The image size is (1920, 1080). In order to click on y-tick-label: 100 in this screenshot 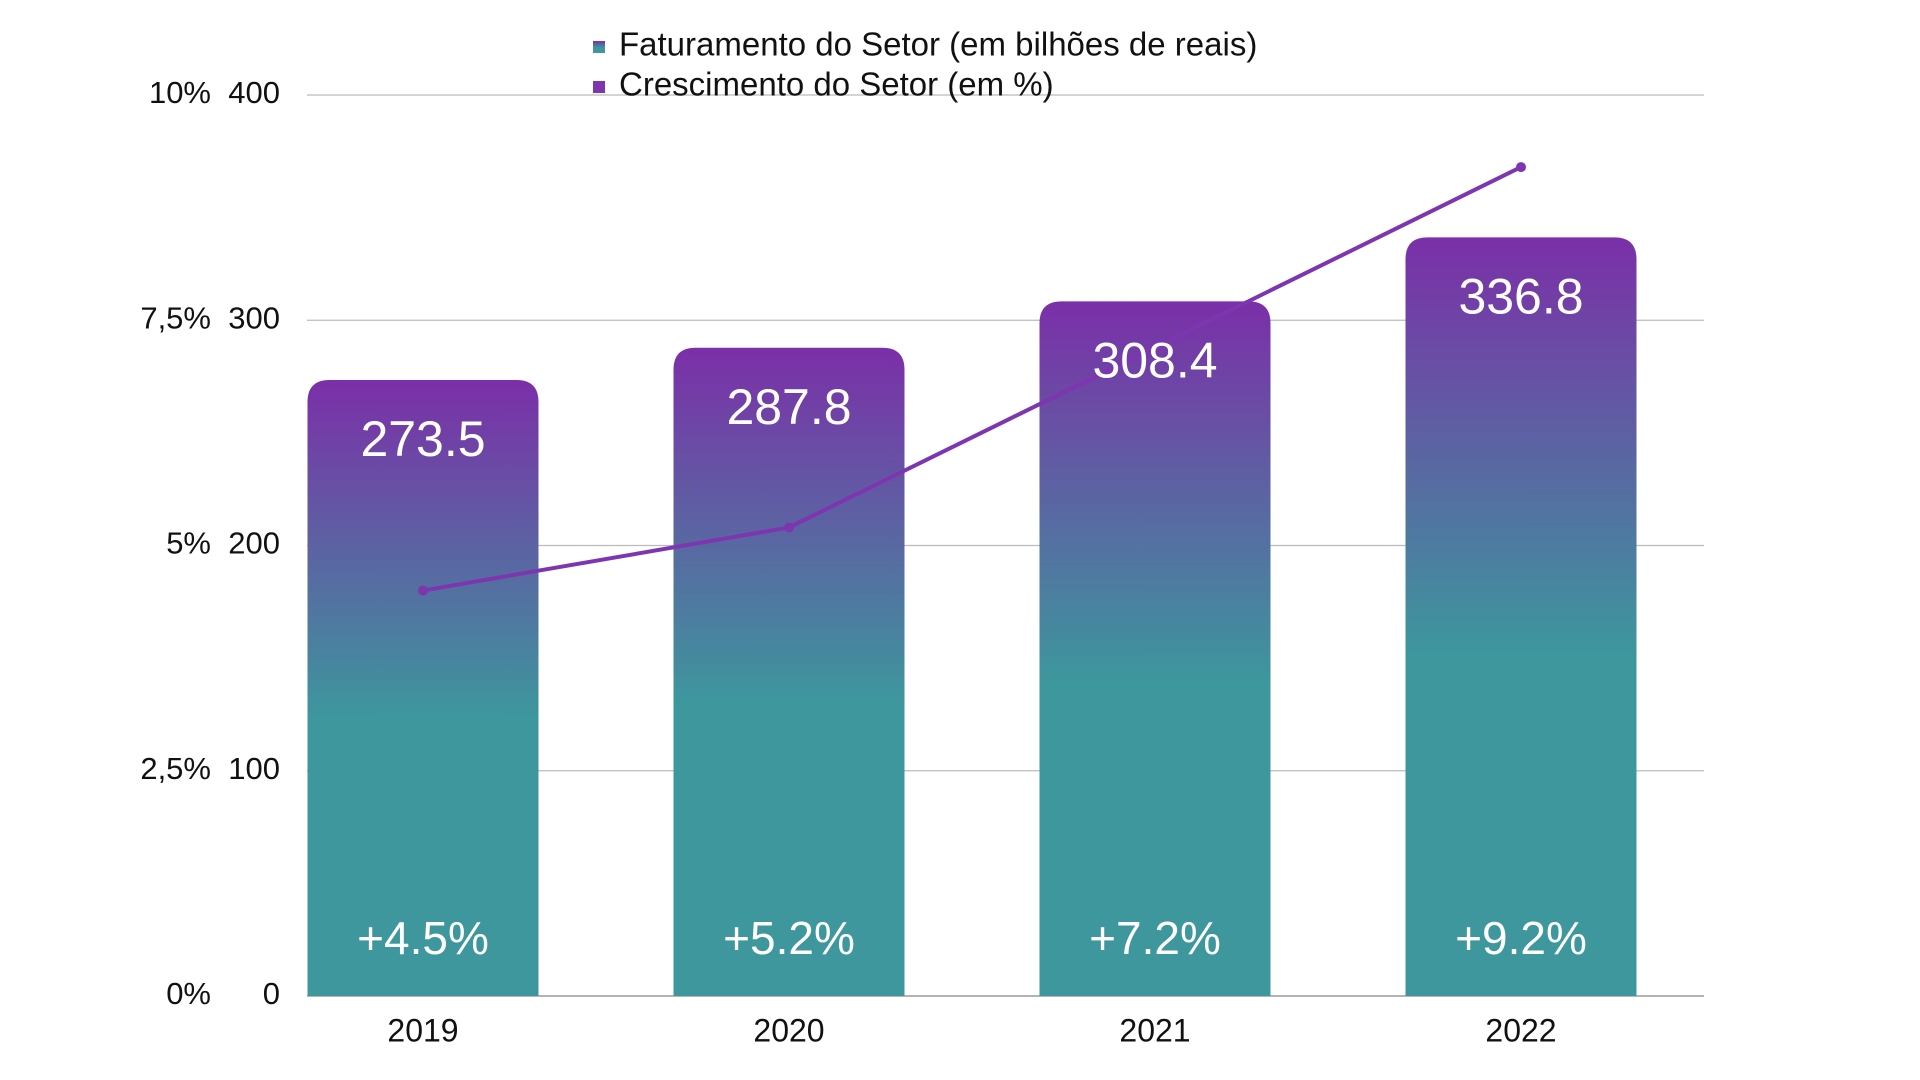, I will do `click(254, 768)`.